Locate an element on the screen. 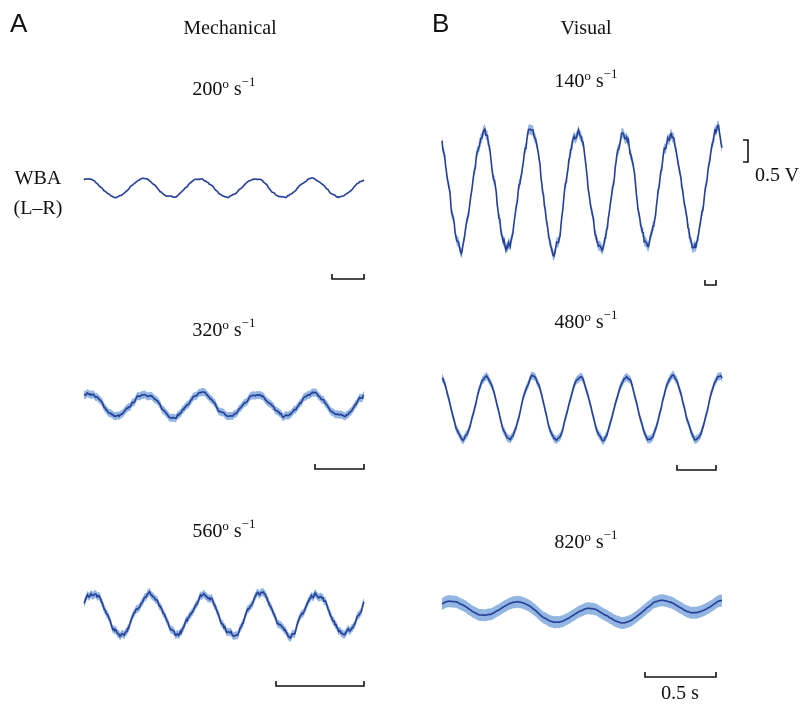 Image resolution: width=809 pixels, height=707 pixels. chart-b-820: 820o s−1 is located at coordinates (582, 602).